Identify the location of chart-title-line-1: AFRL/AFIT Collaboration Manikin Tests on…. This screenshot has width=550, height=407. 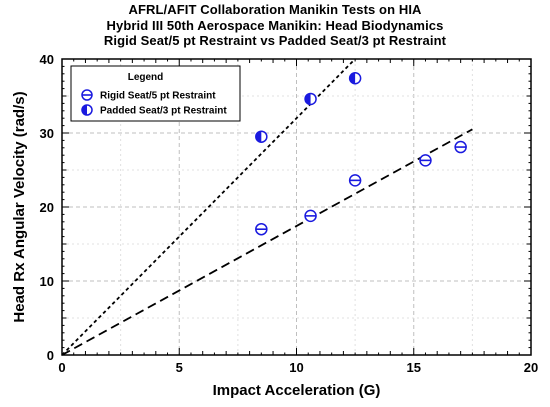
(275, 9).